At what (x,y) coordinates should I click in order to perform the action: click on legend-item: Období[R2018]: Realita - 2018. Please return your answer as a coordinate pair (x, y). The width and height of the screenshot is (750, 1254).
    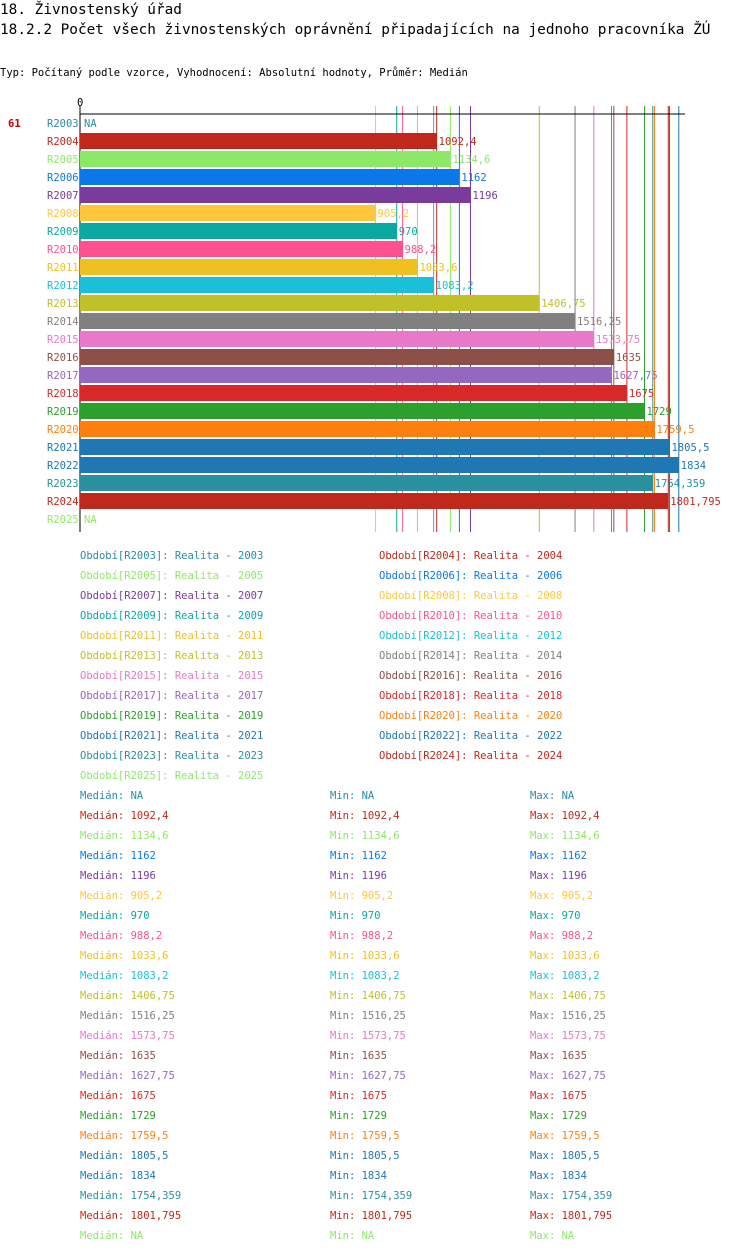
    Looking at the image, I should click on (471, 696).